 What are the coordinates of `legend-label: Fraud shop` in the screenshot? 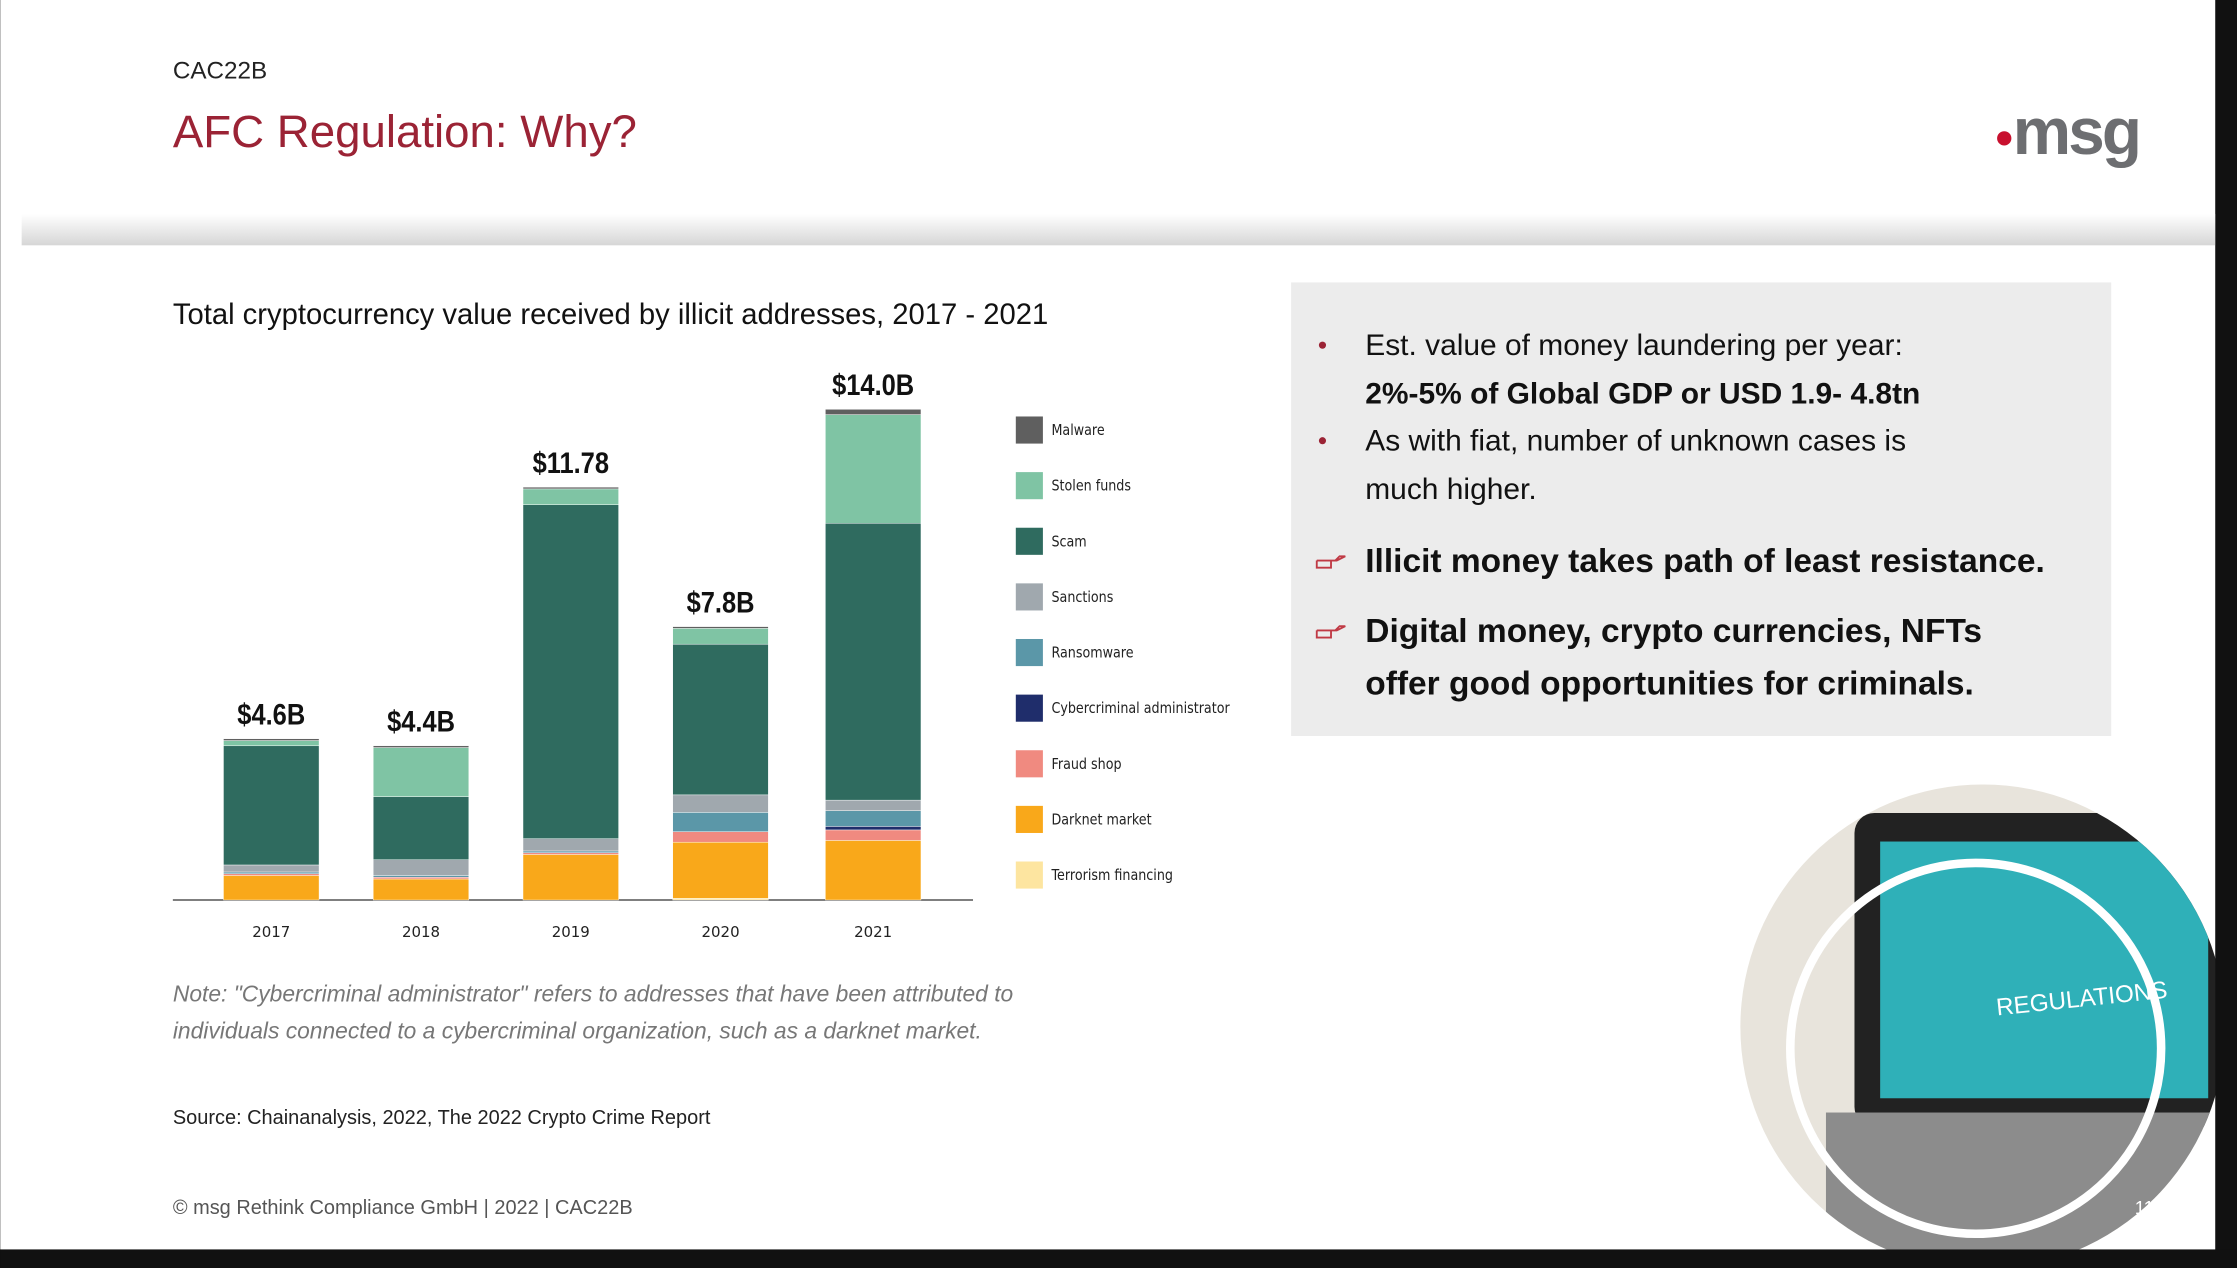 It's located at (1086, 764).